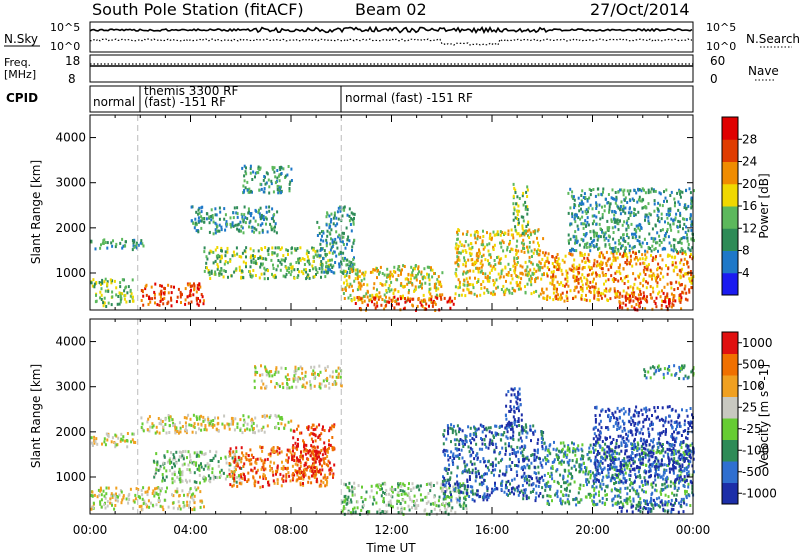 Image resolution: width=800 pixels, height=554 pixels. What do you see at coordinates (117, 244) in the screenshot?
I see `data-region` at bounding box center [117, 244].